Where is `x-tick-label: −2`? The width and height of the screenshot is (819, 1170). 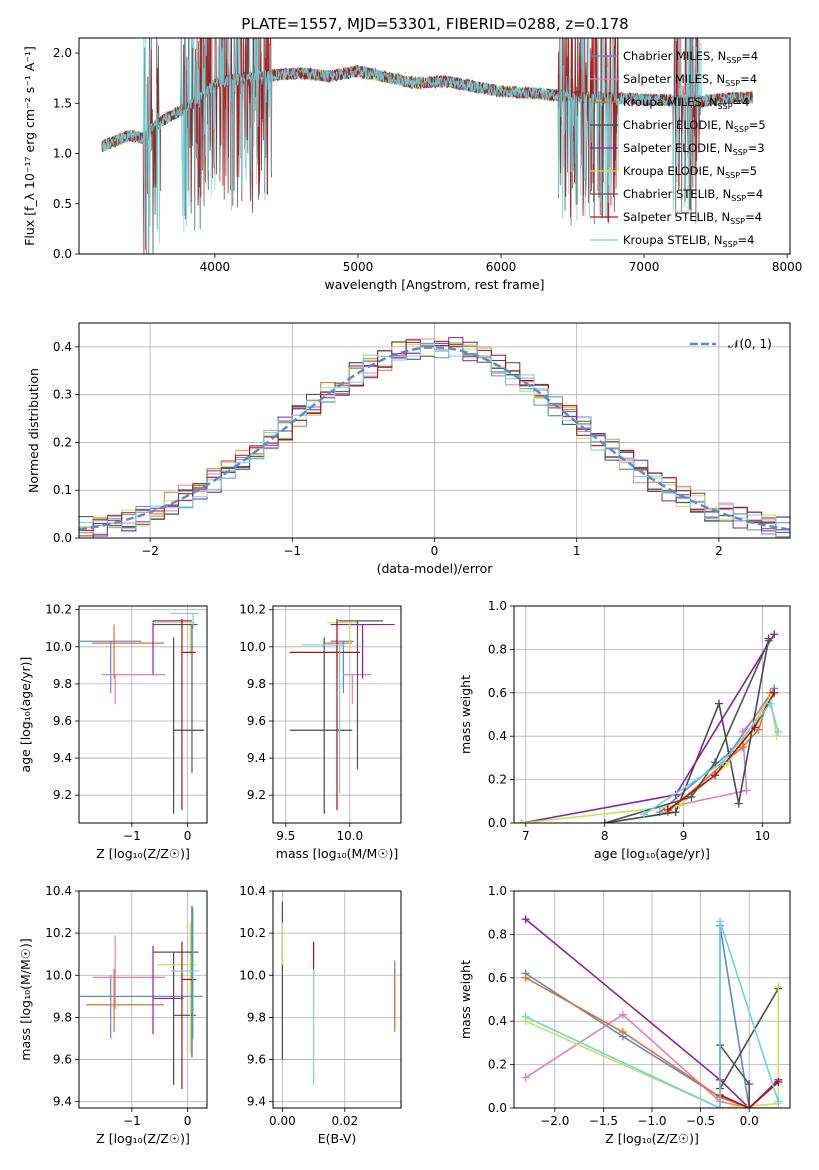 x-tick-label: −2 is located at coordinates (150, 551).